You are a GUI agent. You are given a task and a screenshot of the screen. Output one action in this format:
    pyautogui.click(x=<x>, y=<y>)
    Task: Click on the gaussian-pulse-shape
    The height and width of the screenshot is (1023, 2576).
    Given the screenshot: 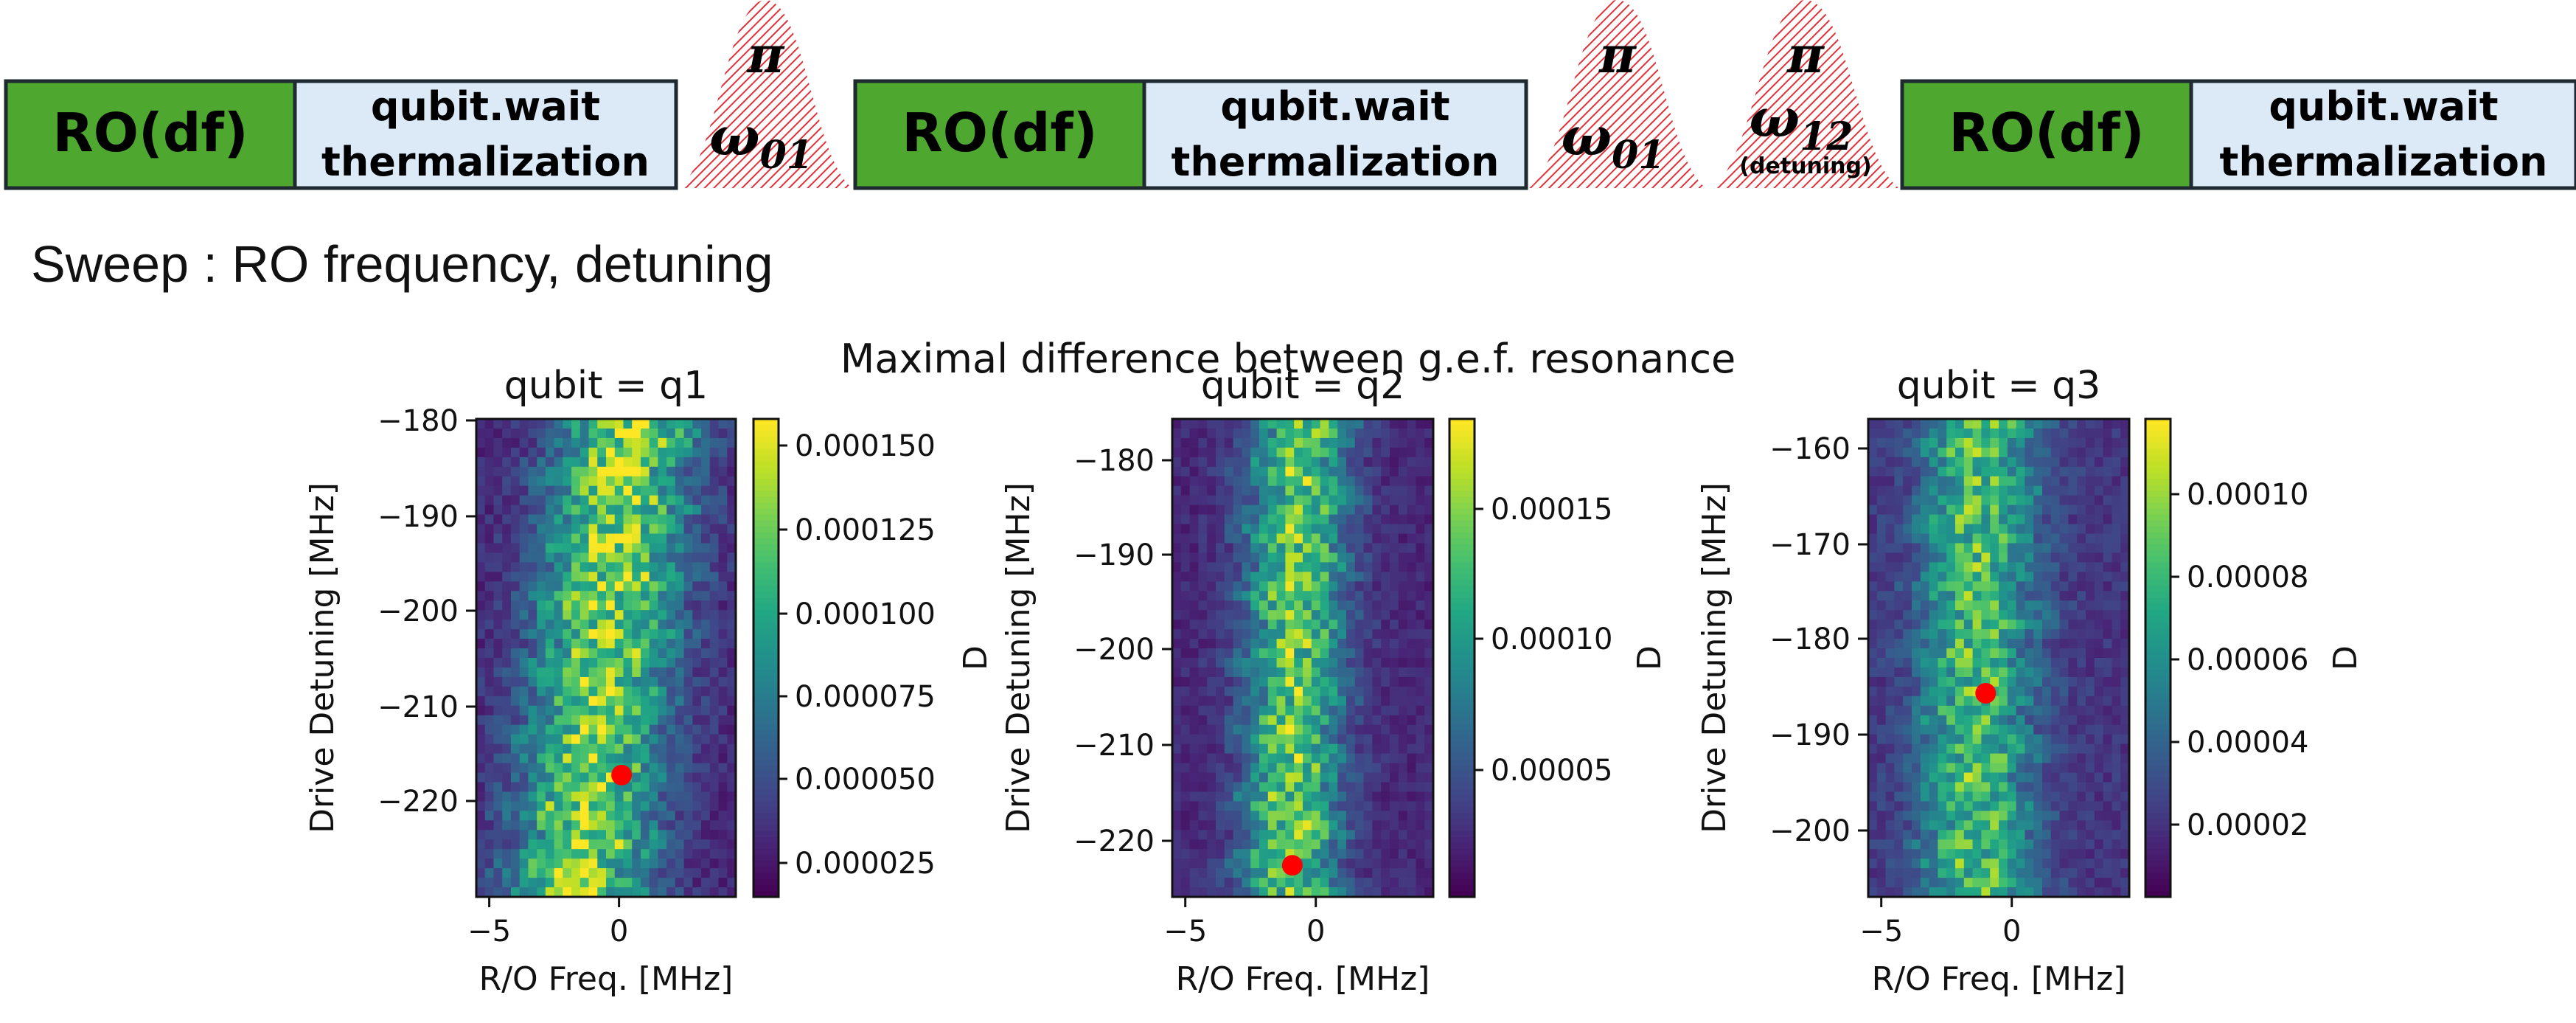 What is the action you would take?
    pyautogui.click(x=765, y=94)
    